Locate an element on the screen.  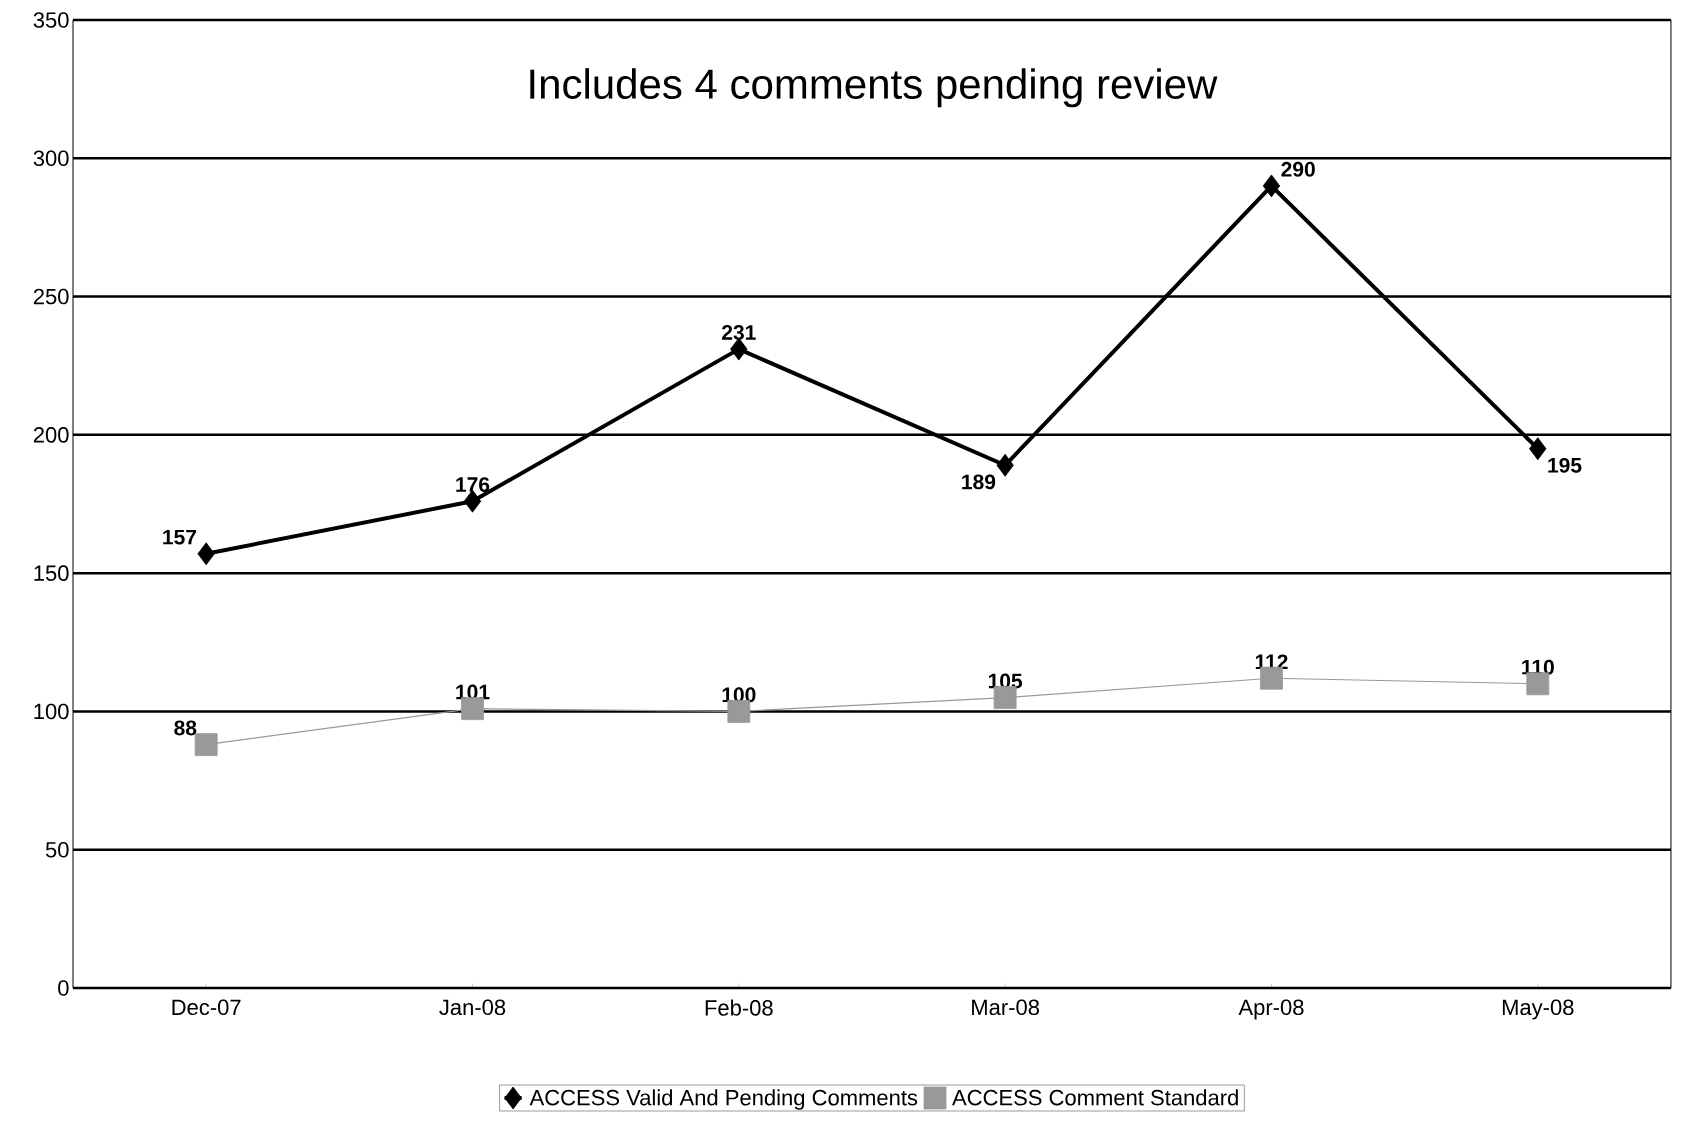
y-tick-label: 250 is located at coordinates (51, 296).